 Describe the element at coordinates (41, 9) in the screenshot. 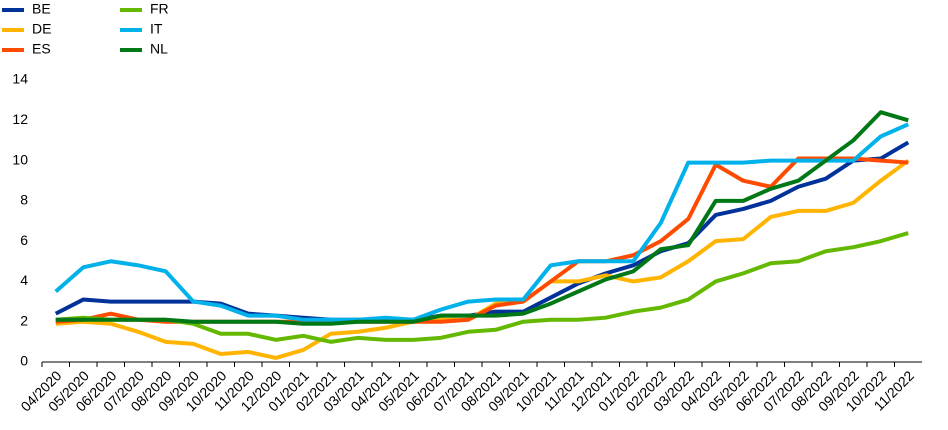

I see `legend-label: BE` at that location.